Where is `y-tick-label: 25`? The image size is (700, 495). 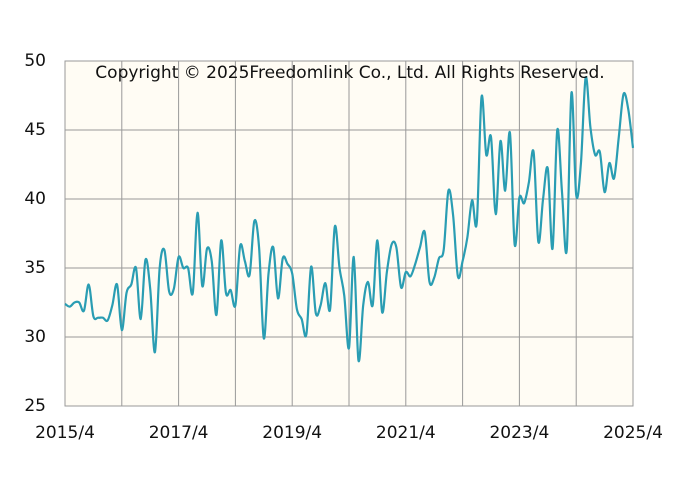
y-tick-label: 25 is located at coordinates (35, 406).